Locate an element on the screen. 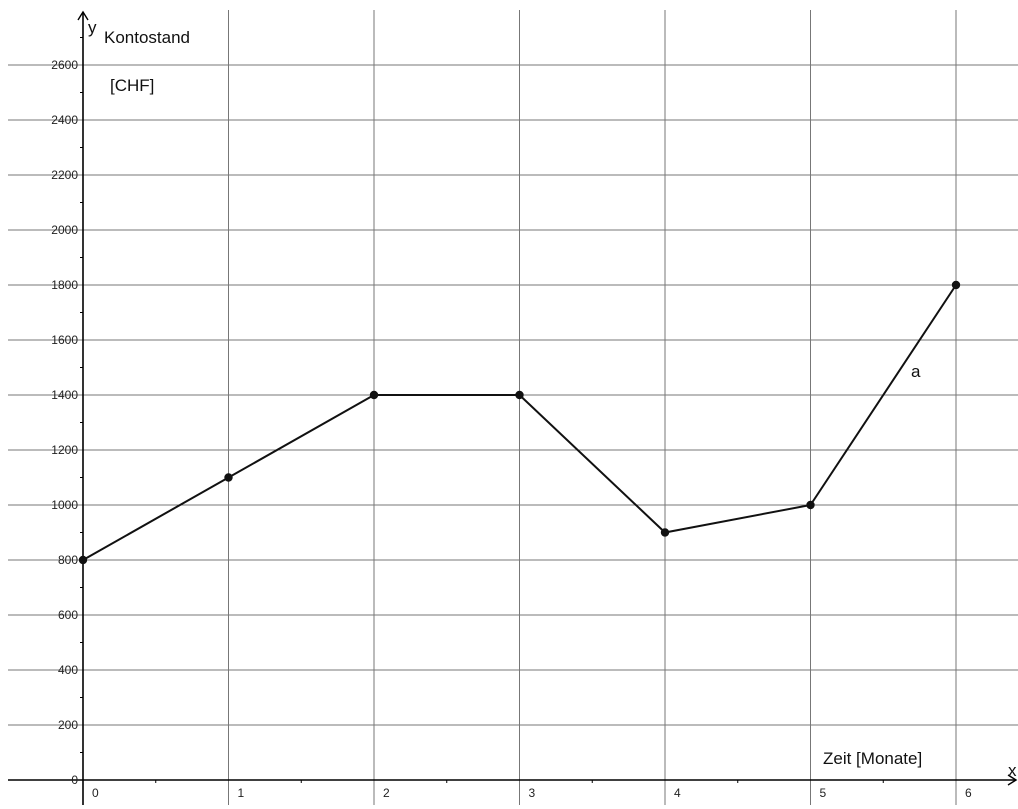 The image size is (1018, 809). y-tick-label: 1400 is located at coordinates (64, 395).